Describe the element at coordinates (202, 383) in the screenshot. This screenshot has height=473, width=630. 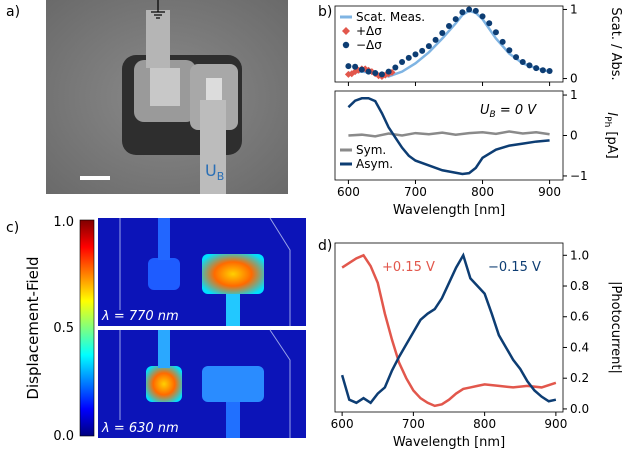
I see `simulation-bottom` at that location.